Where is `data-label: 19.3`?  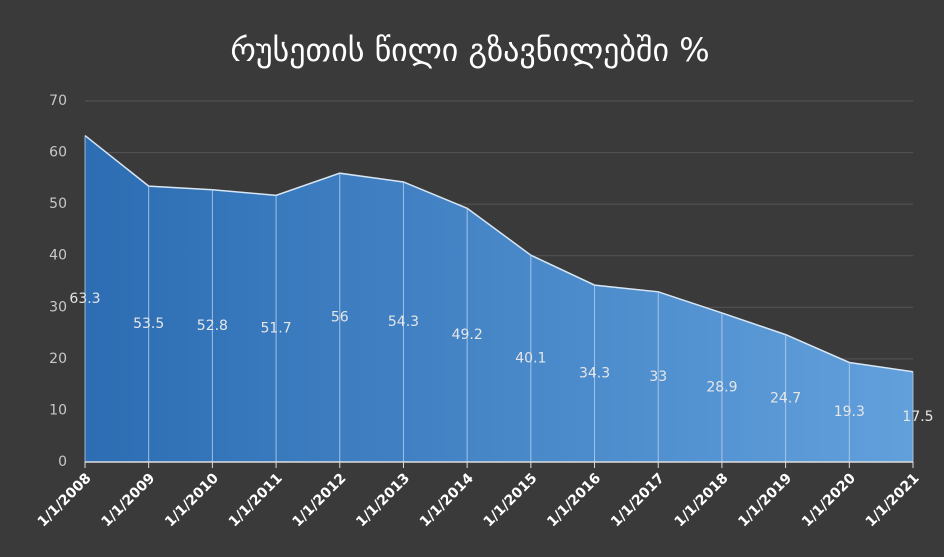 data-label: 19.3 is located at coordinates (849, 412).